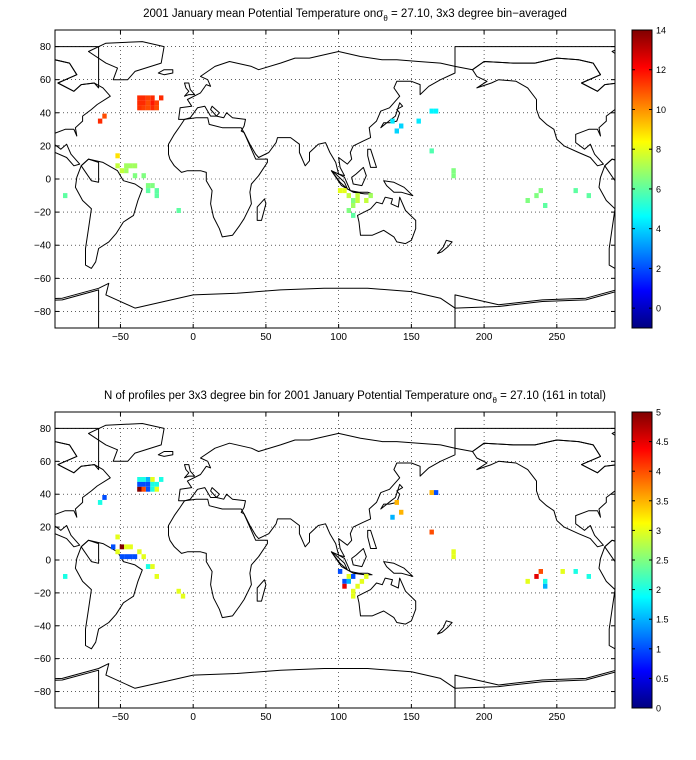 This screenshot has height=760, width=696. I want to click on colorbar-tick-label: 14, so click(661, 31).